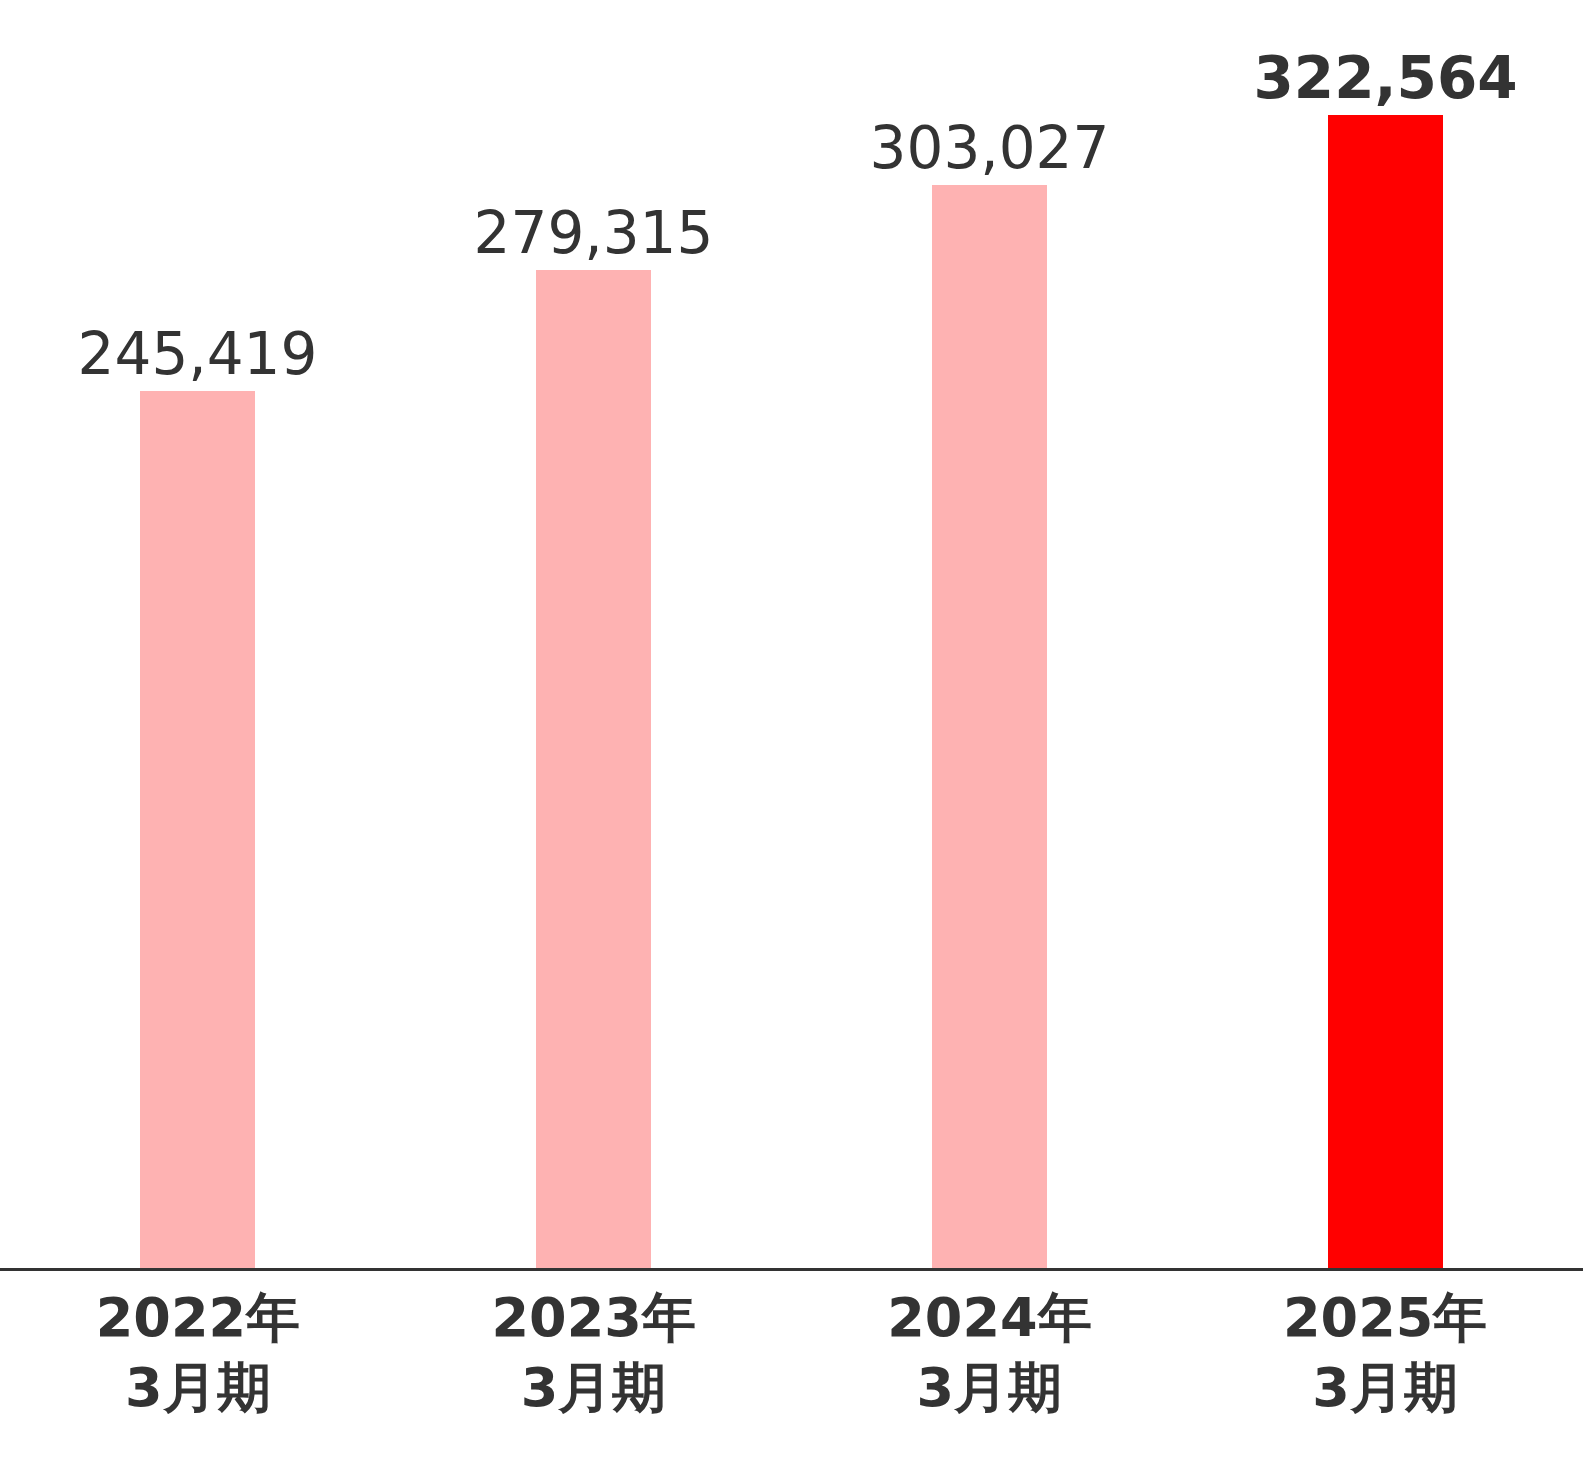  What do you see at coordinates (1385, 78) in the screenshot?
I see `data-label: 322,564` at bounding box center [1385, 78].